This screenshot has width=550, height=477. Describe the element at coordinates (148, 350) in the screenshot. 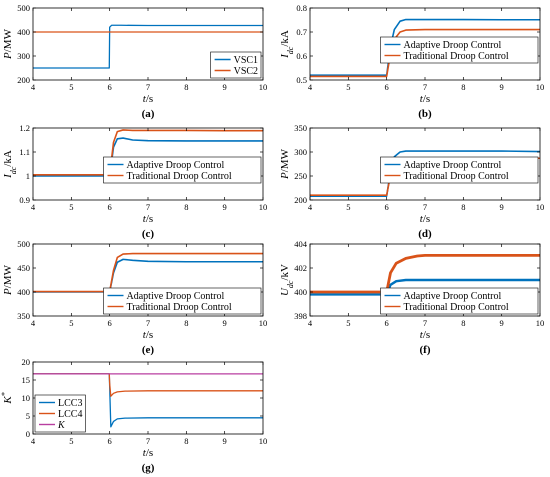

I see `subfigure-label: (e)` at that location.